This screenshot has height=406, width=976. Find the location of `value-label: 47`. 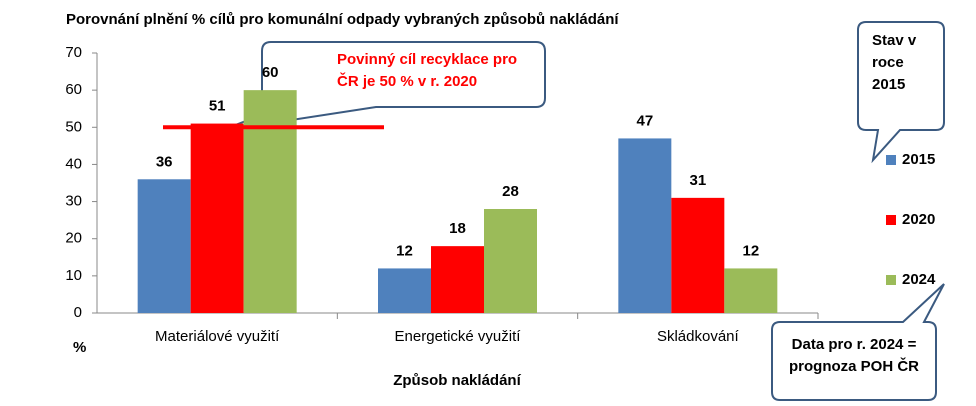

value-label: 47 is located at coordinates (644, 120).